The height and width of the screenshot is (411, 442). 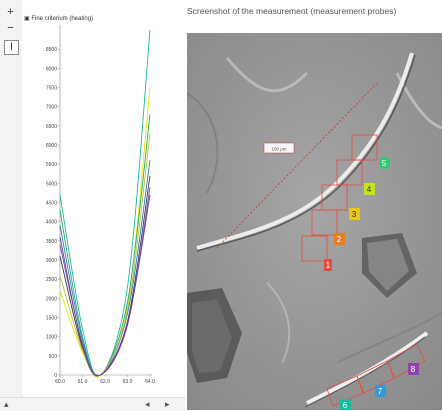 What do you see at coordinates (53, 357) in the screenshot?
I see `y-tick-label: 500` at bounding box center [53, 357].